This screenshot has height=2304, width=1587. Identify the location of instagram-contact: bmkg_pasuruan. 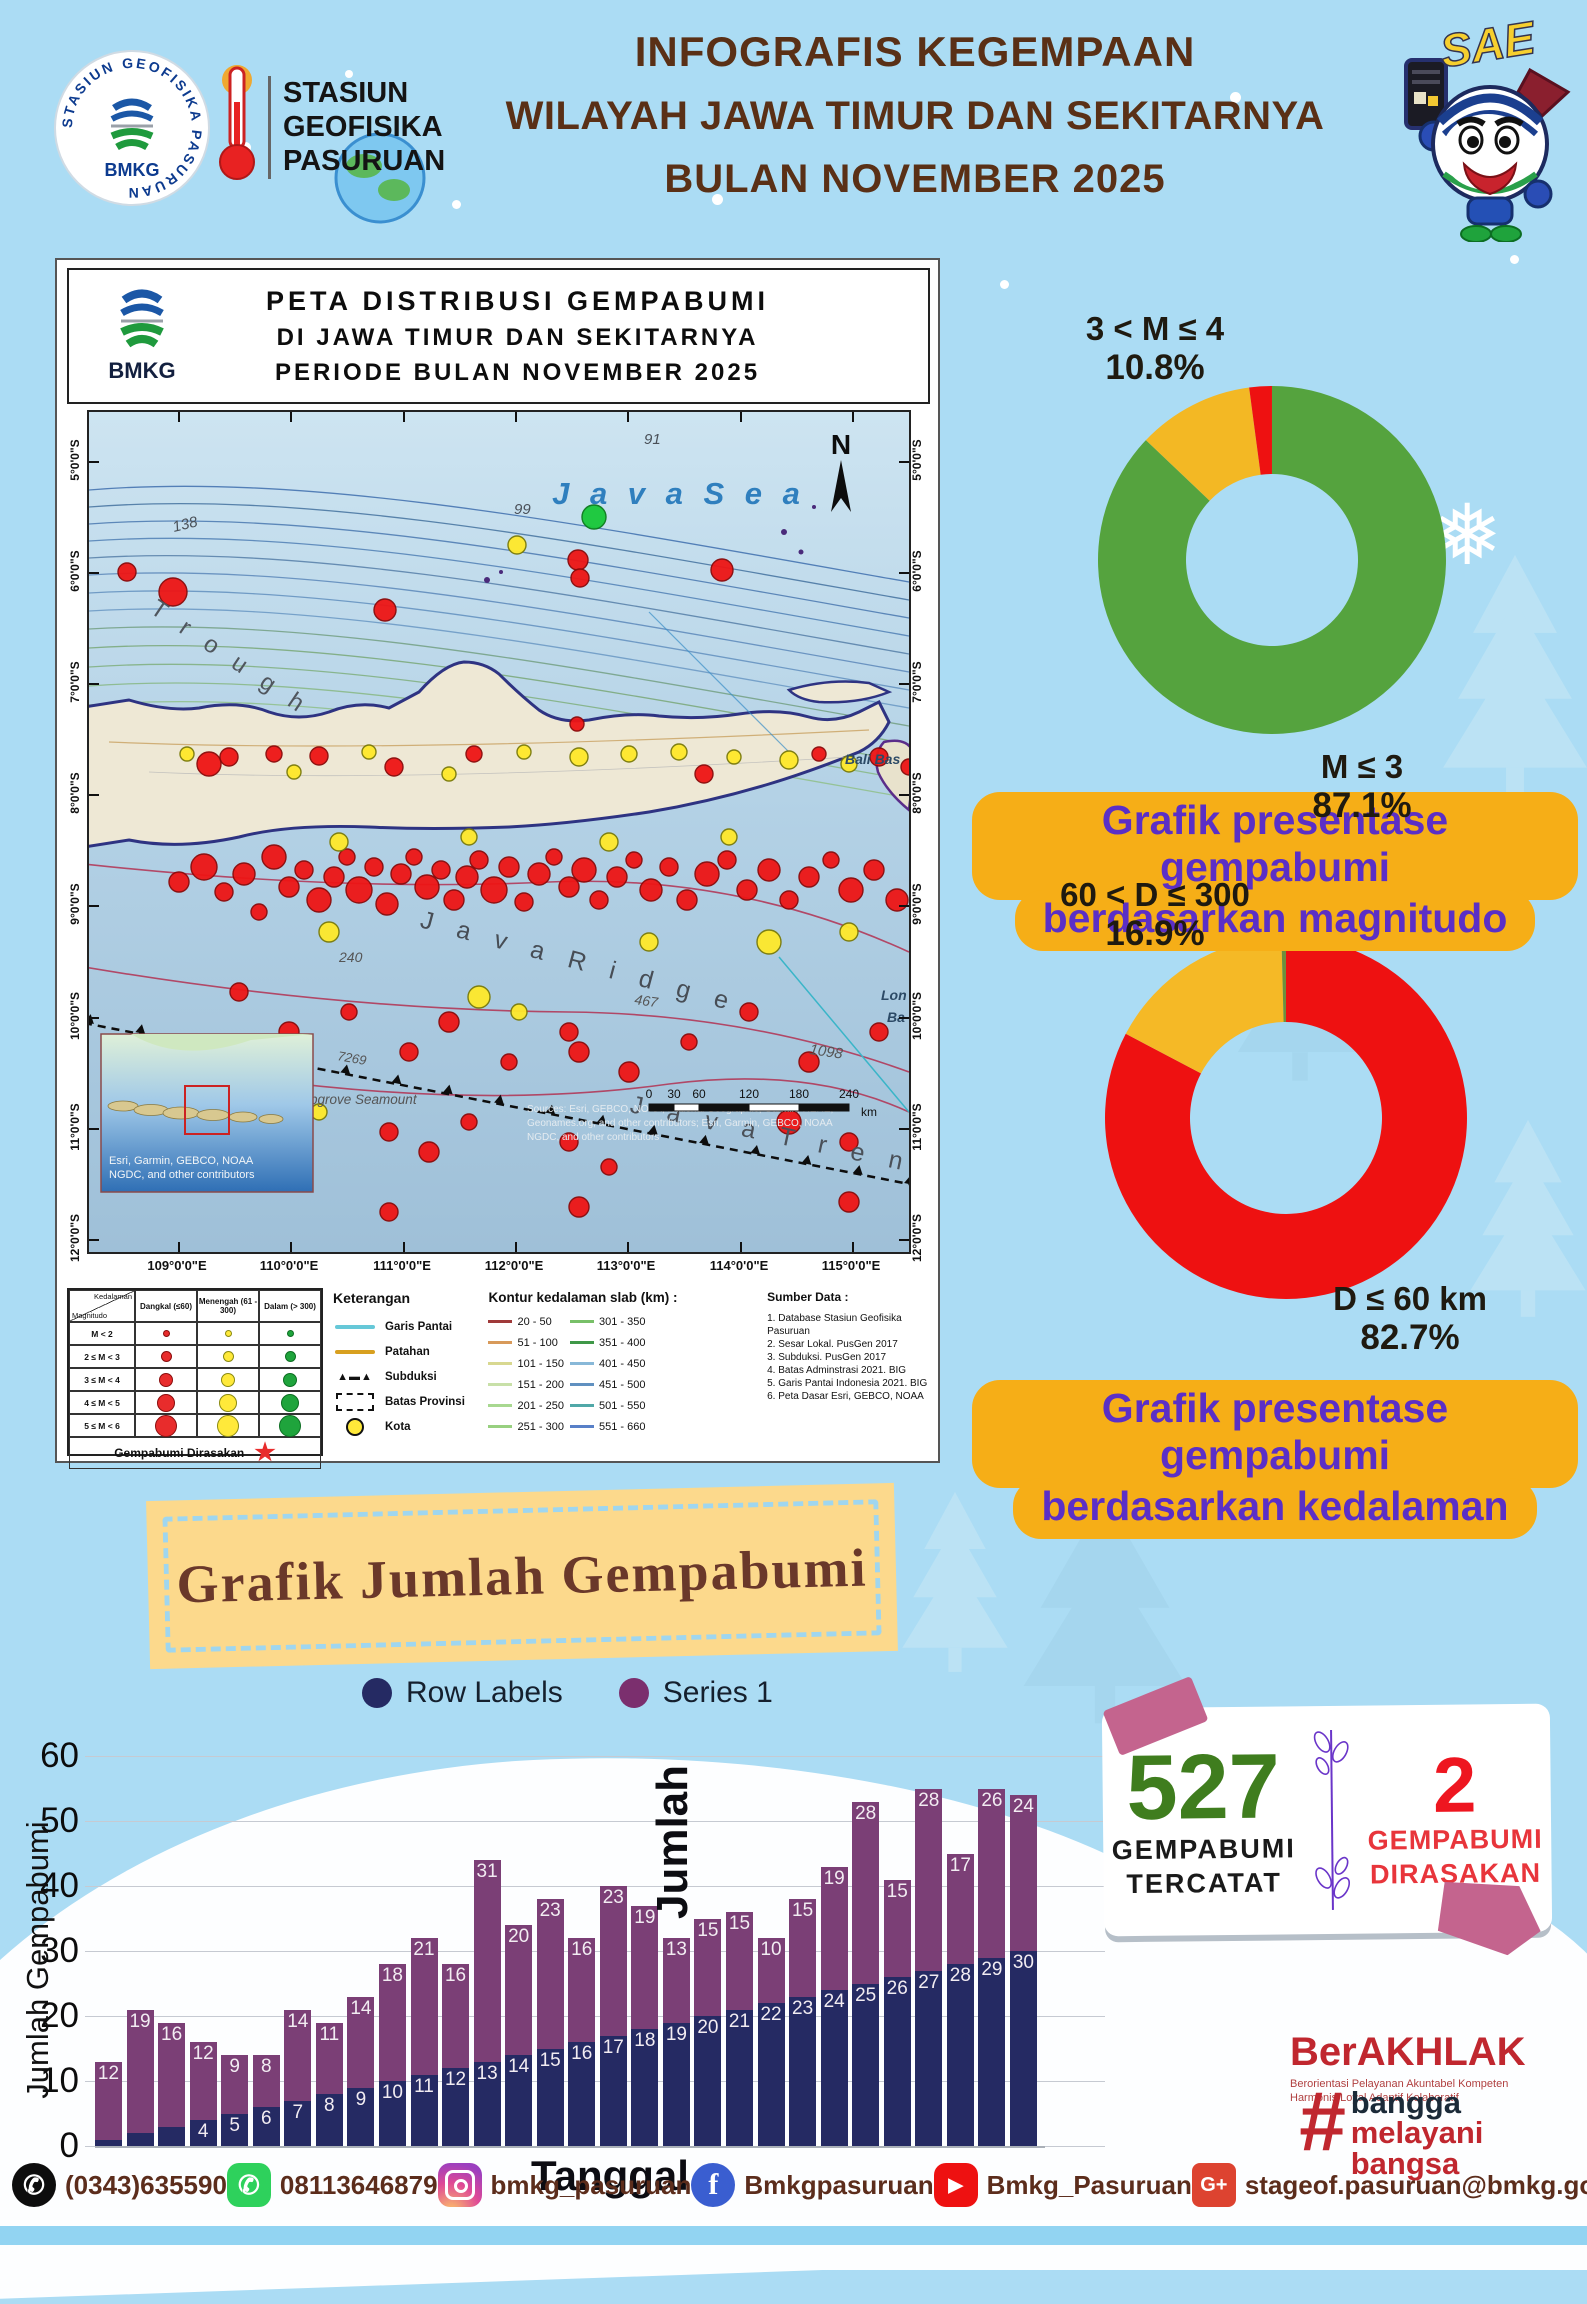
(564, 2185).